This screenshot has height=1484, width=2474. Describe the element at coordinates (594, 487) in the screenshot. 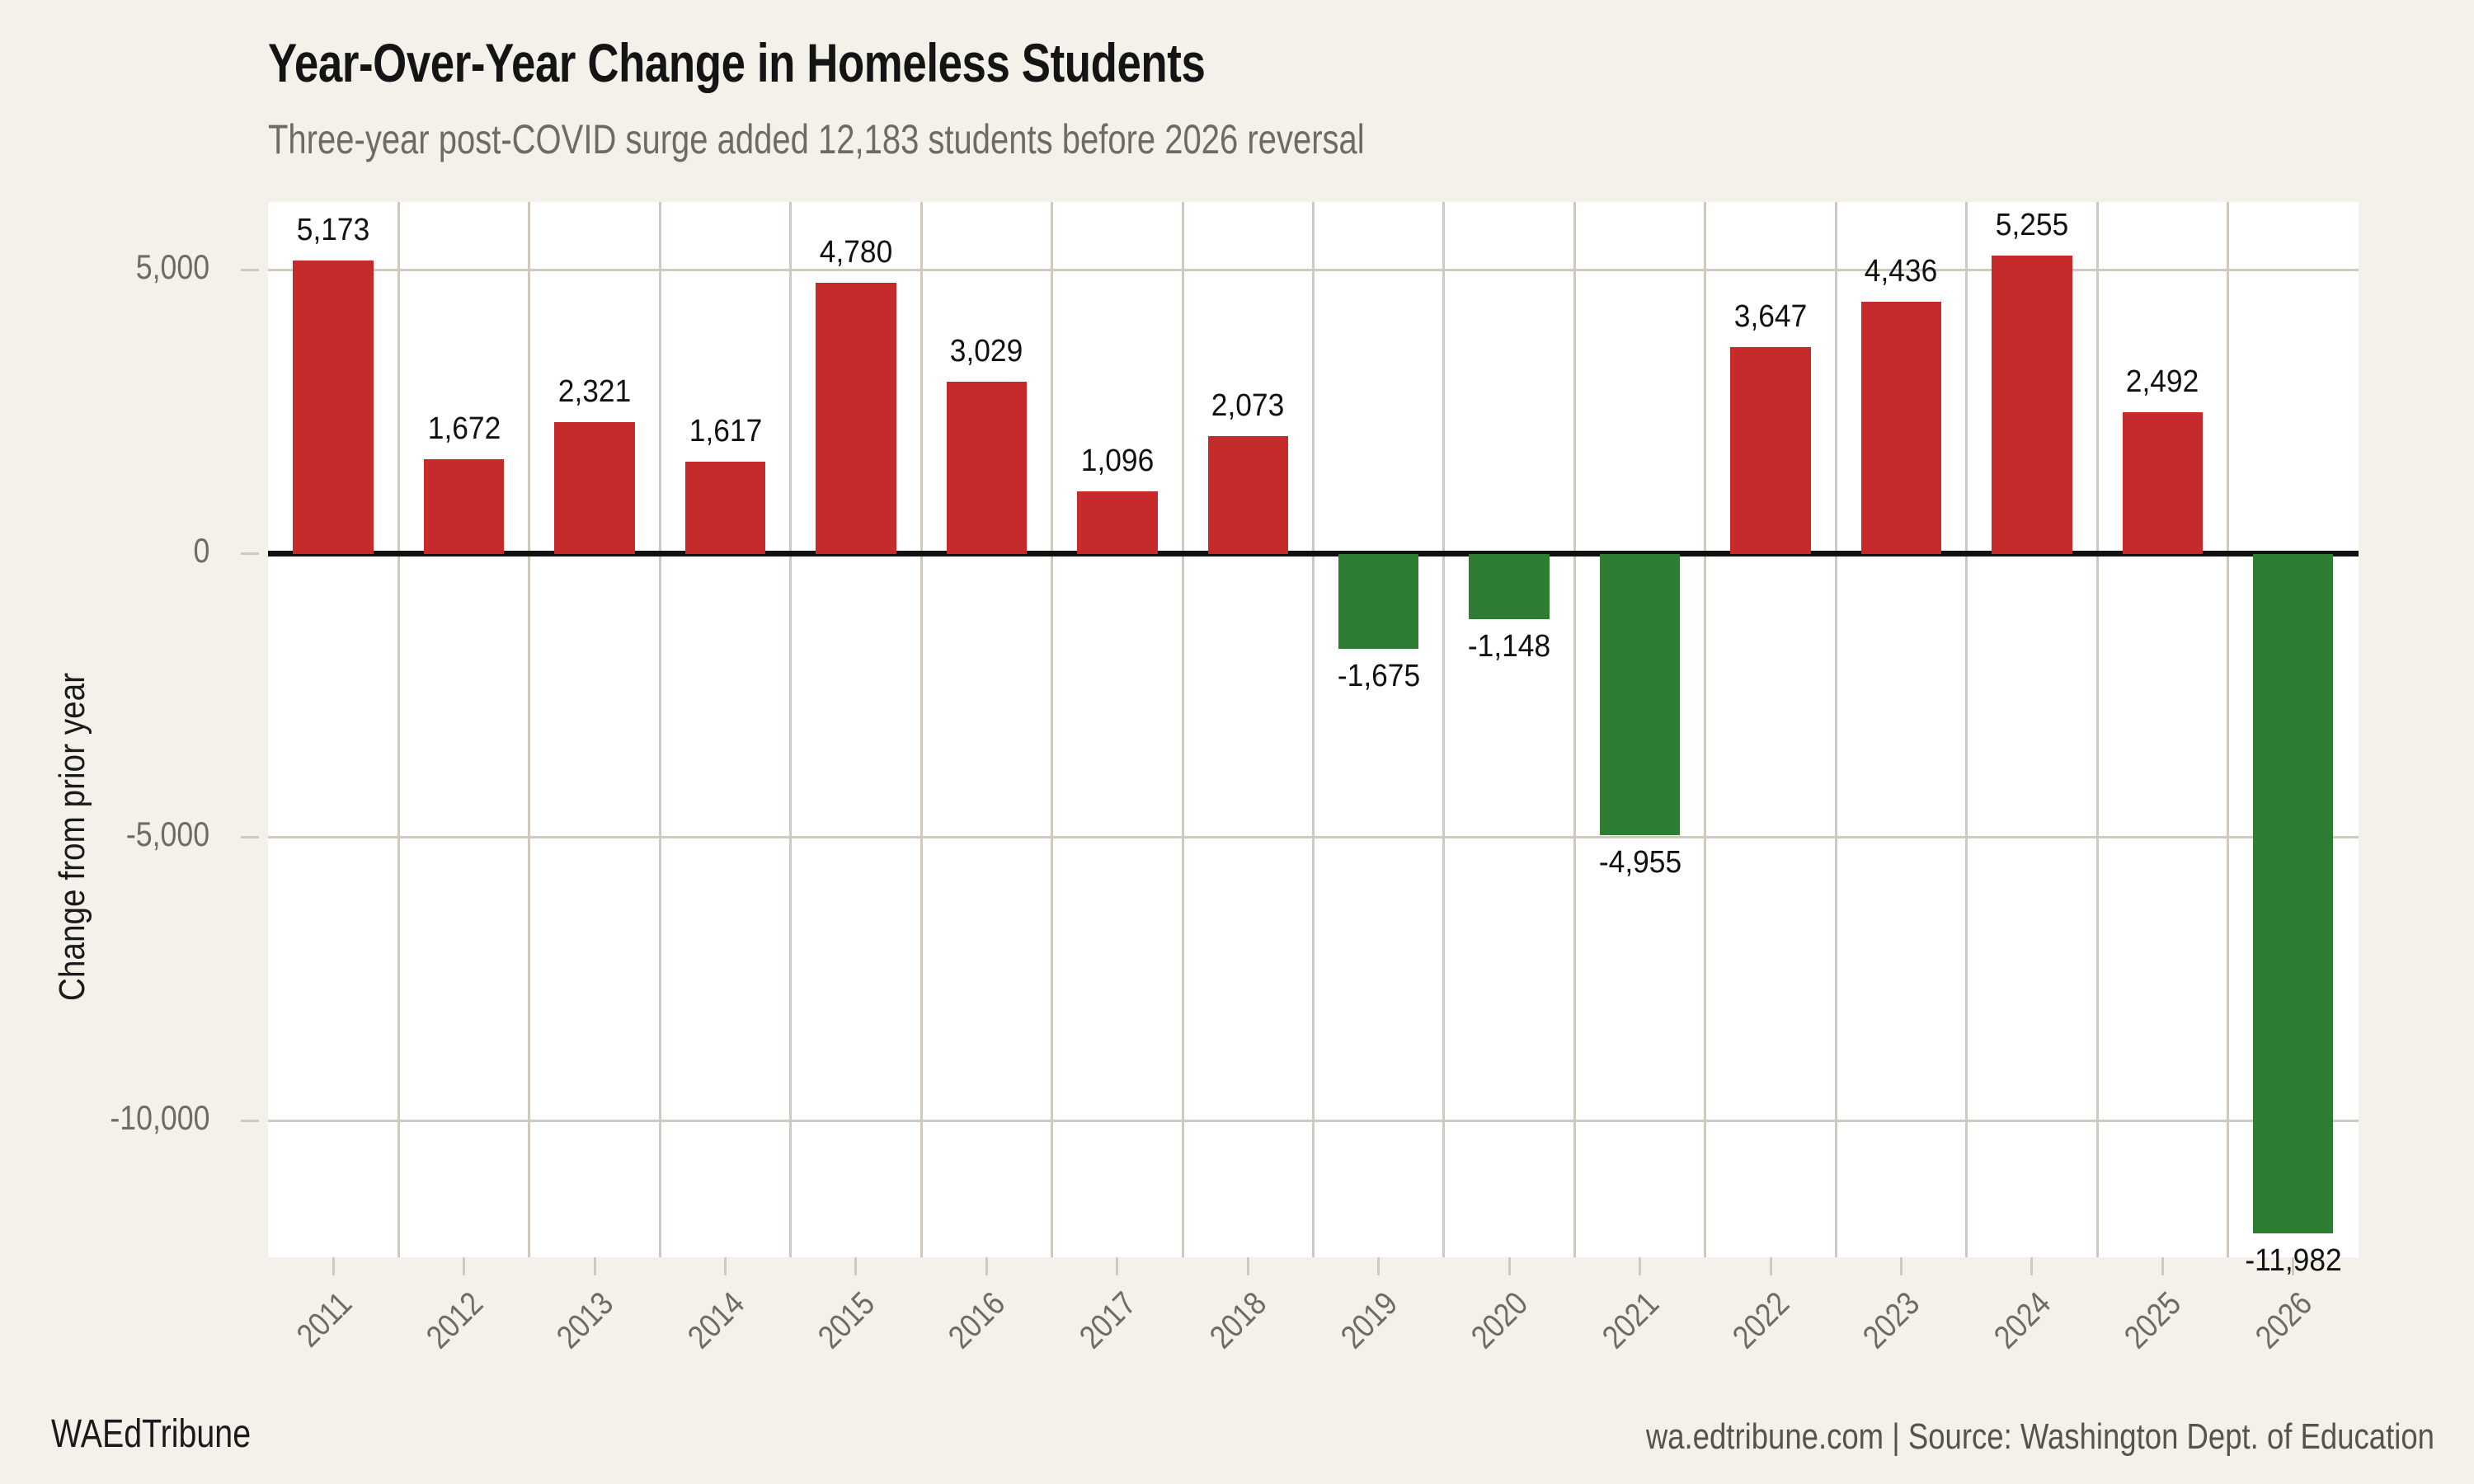

I see `bar-2013` at that location.